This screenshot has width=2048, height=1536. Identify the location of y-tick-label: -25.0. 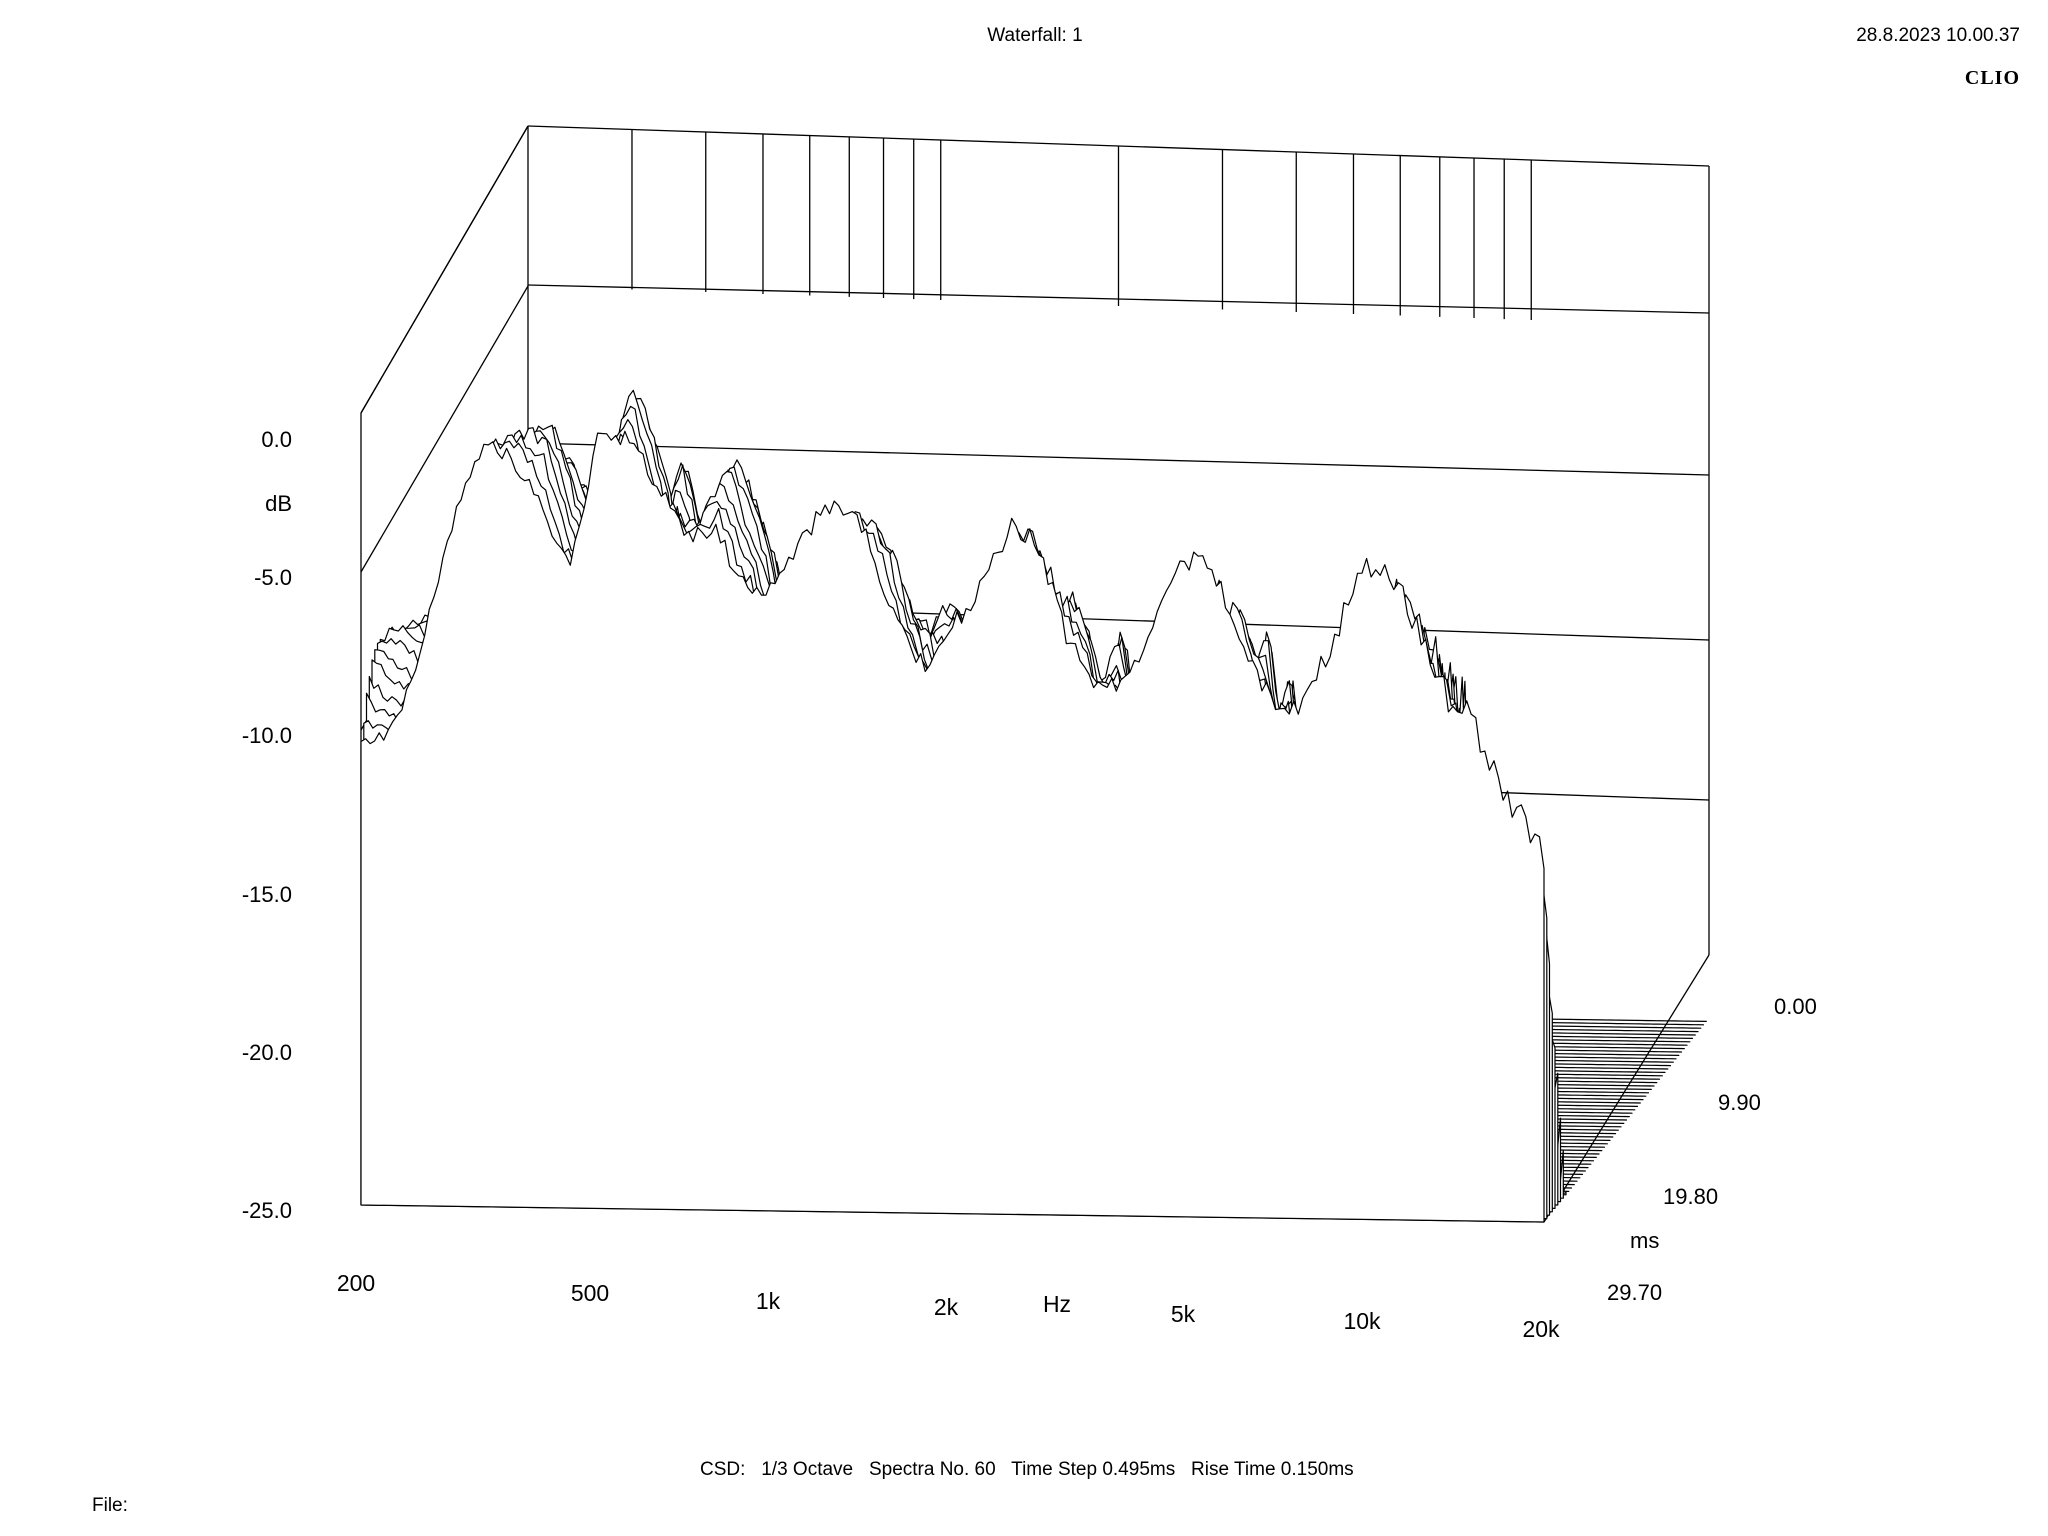
(266, 1210).